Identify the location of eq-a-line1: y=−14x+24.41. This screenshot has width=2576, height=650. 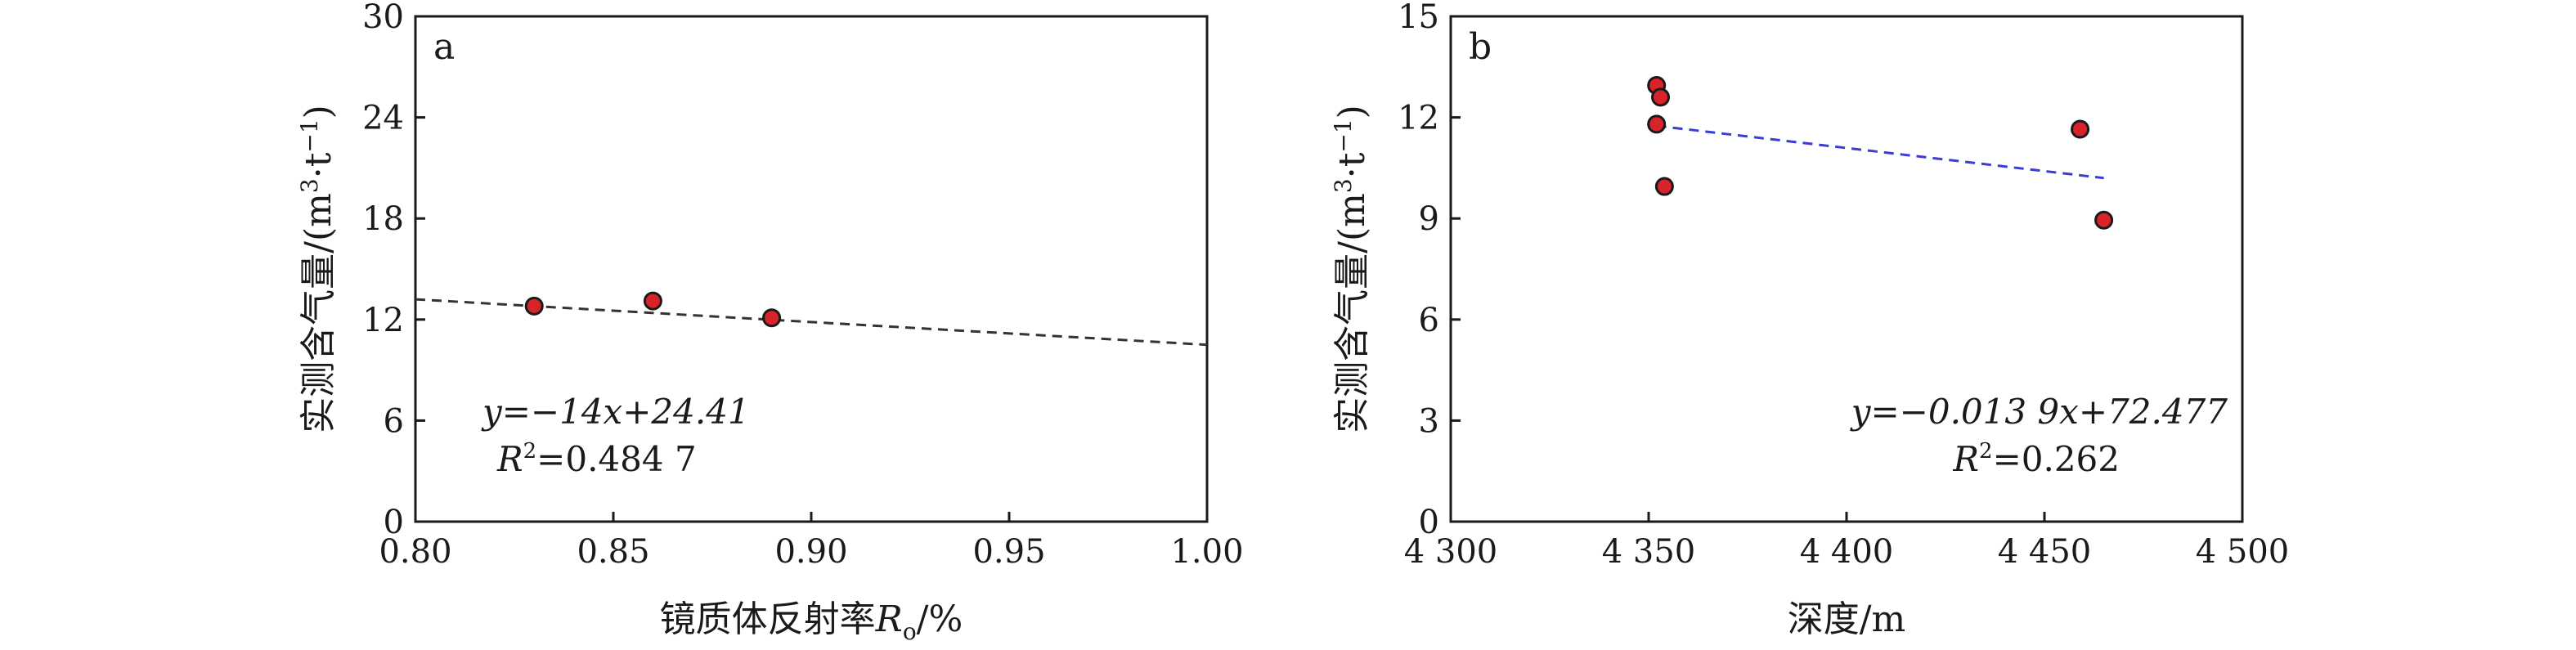
(615, 412).